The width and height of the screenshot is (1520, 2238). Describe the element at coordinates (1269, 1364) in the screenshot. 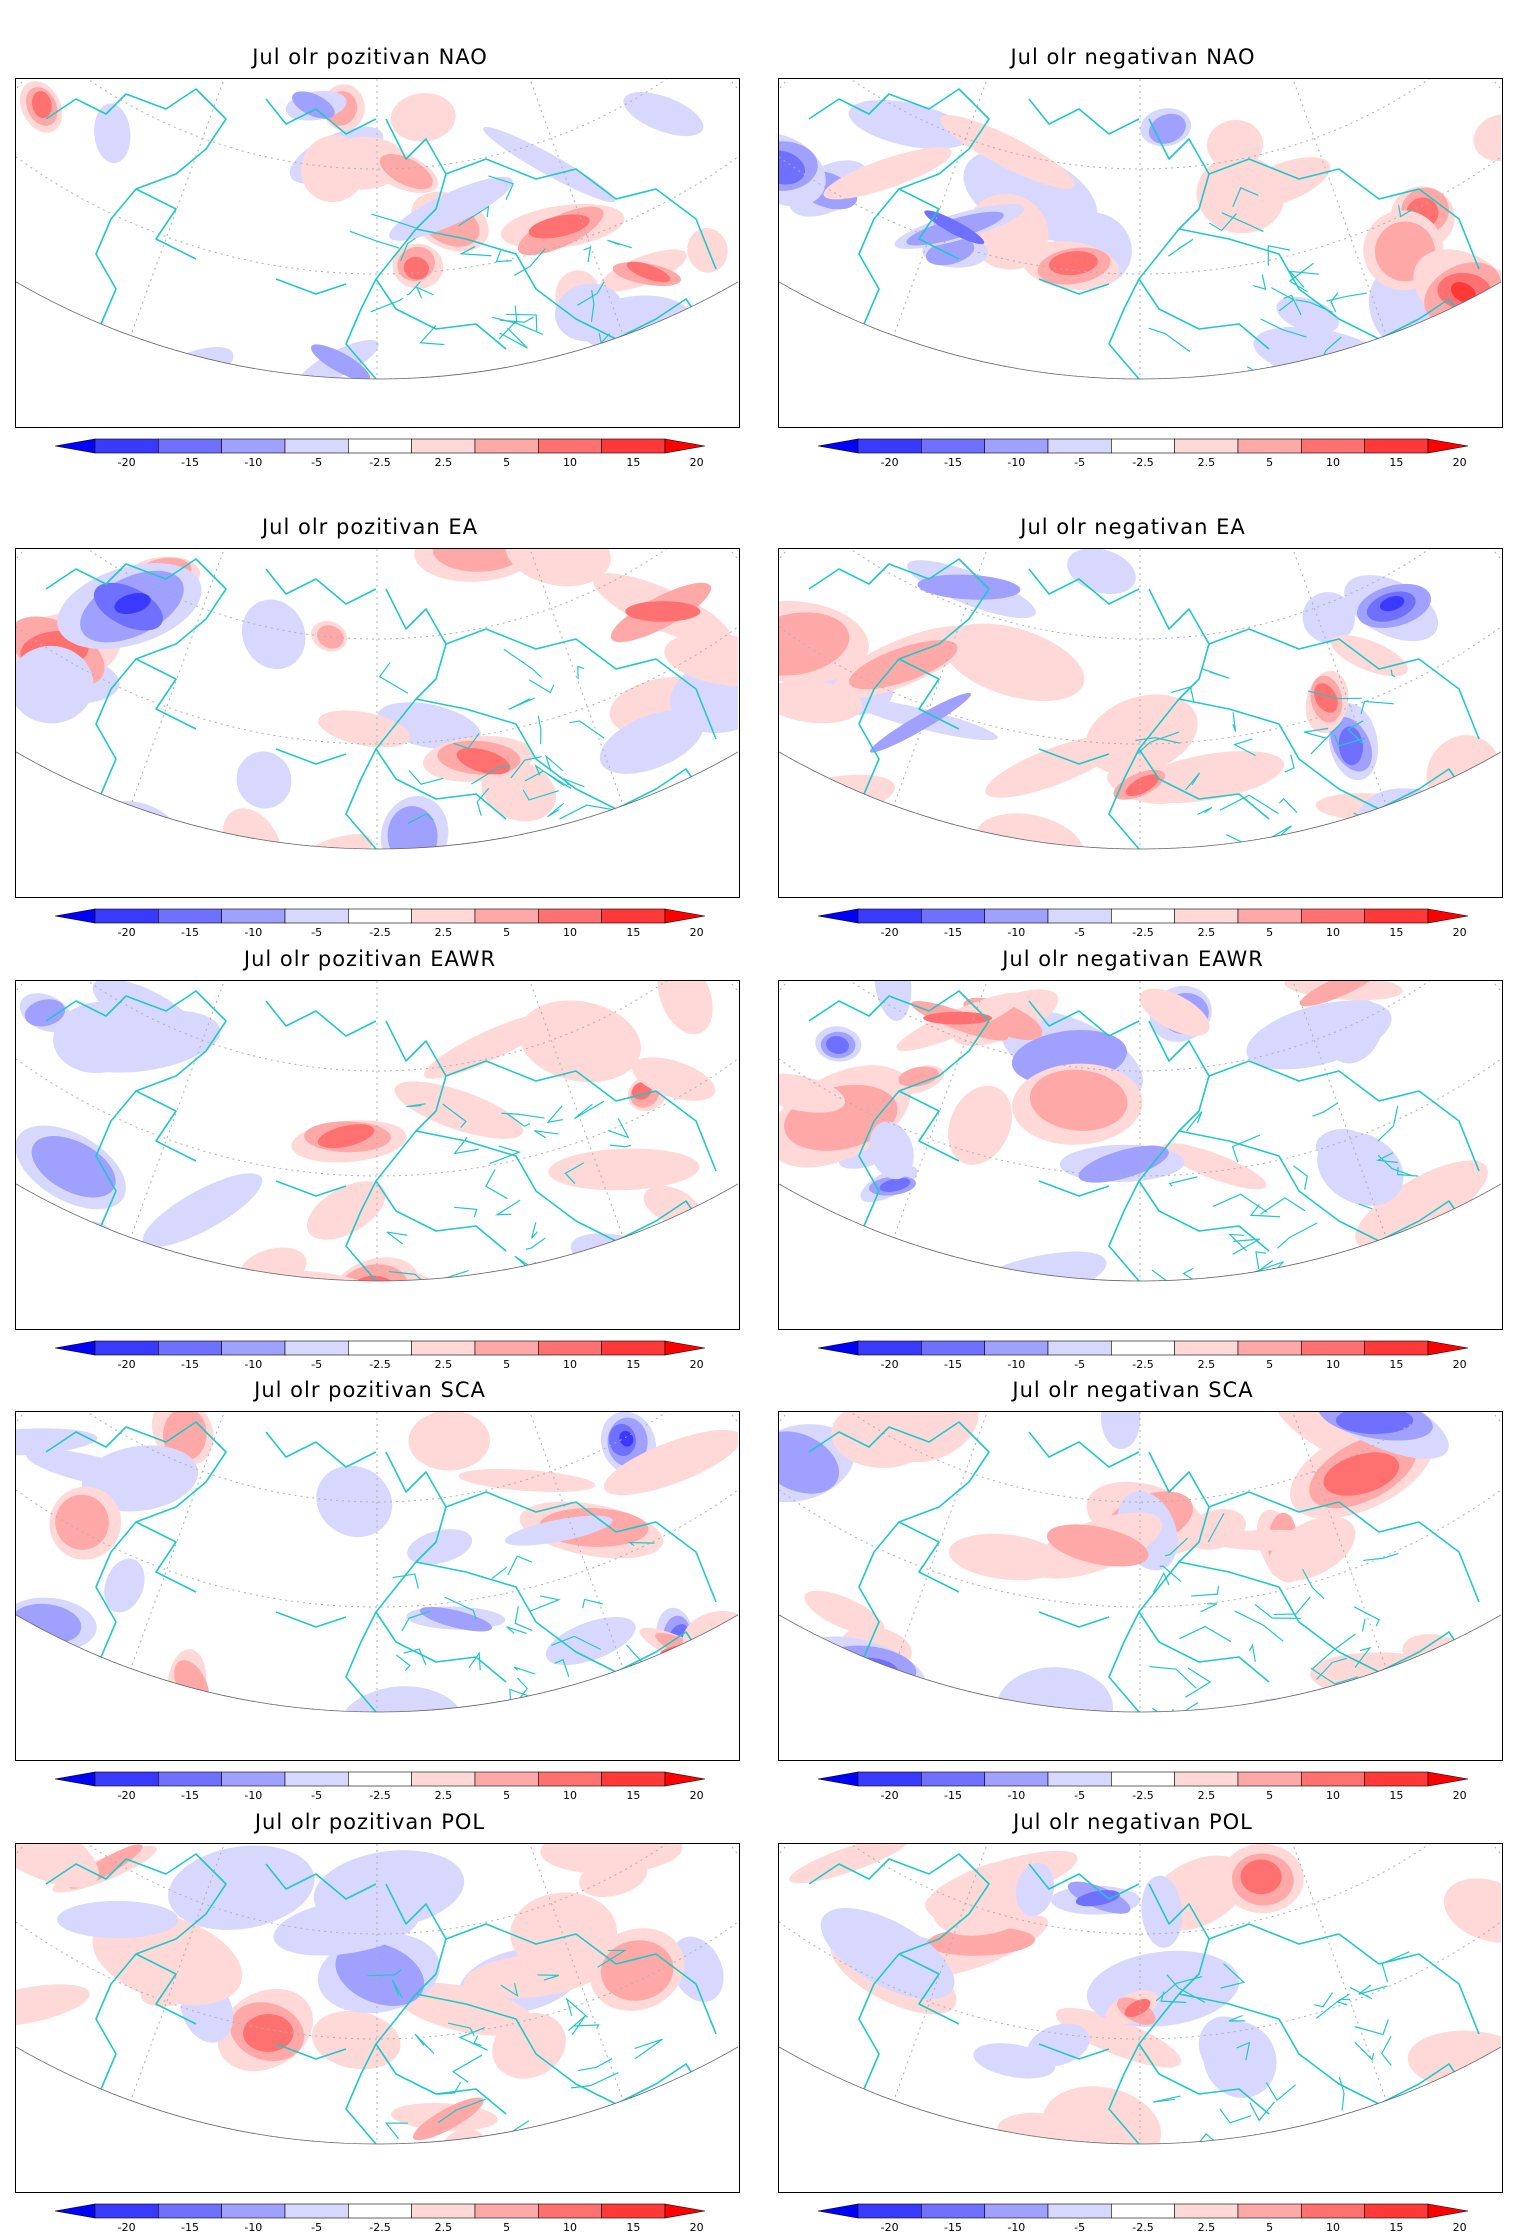

I see `colorbar-tick-label: 5` at that location.